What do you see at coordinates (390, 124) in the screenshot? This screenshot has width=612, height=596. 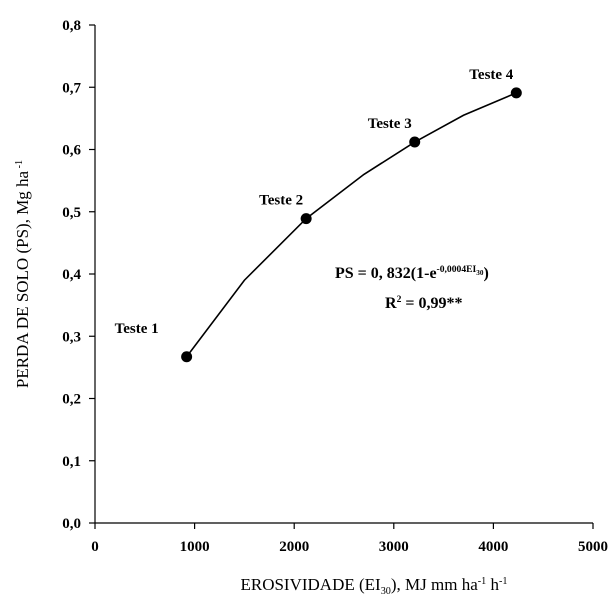 I see `point-label: Teste 3` at bounding box center [390, 124].